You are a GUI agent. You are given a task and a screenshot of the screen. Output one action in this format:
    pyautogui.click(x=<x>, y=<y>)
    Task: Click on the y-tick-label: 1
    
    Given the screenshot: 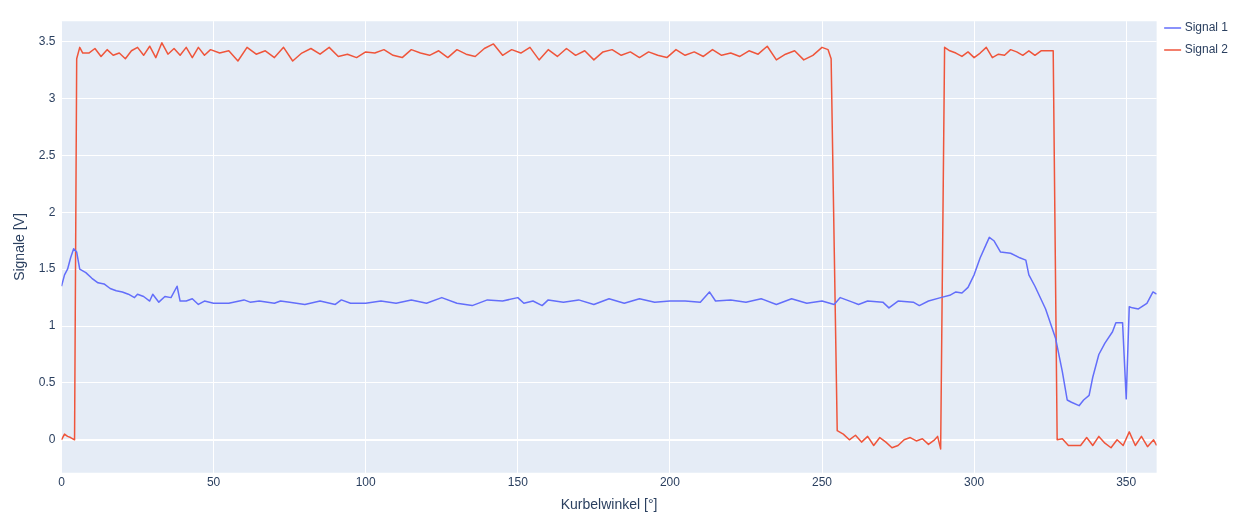 What is the action you would take?
    pyautogui.click(x=52, y=325)
    